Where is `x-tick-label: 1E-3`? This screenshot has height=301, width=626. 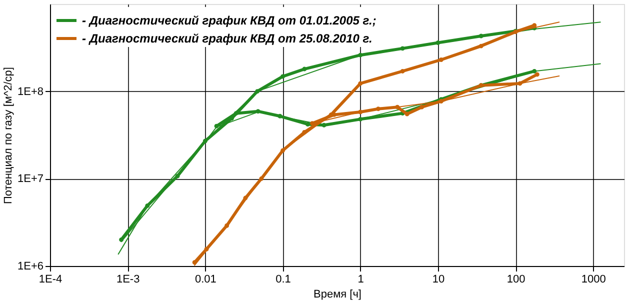 x-tick-label: 1E-3 is located at coordinates (128, 280).